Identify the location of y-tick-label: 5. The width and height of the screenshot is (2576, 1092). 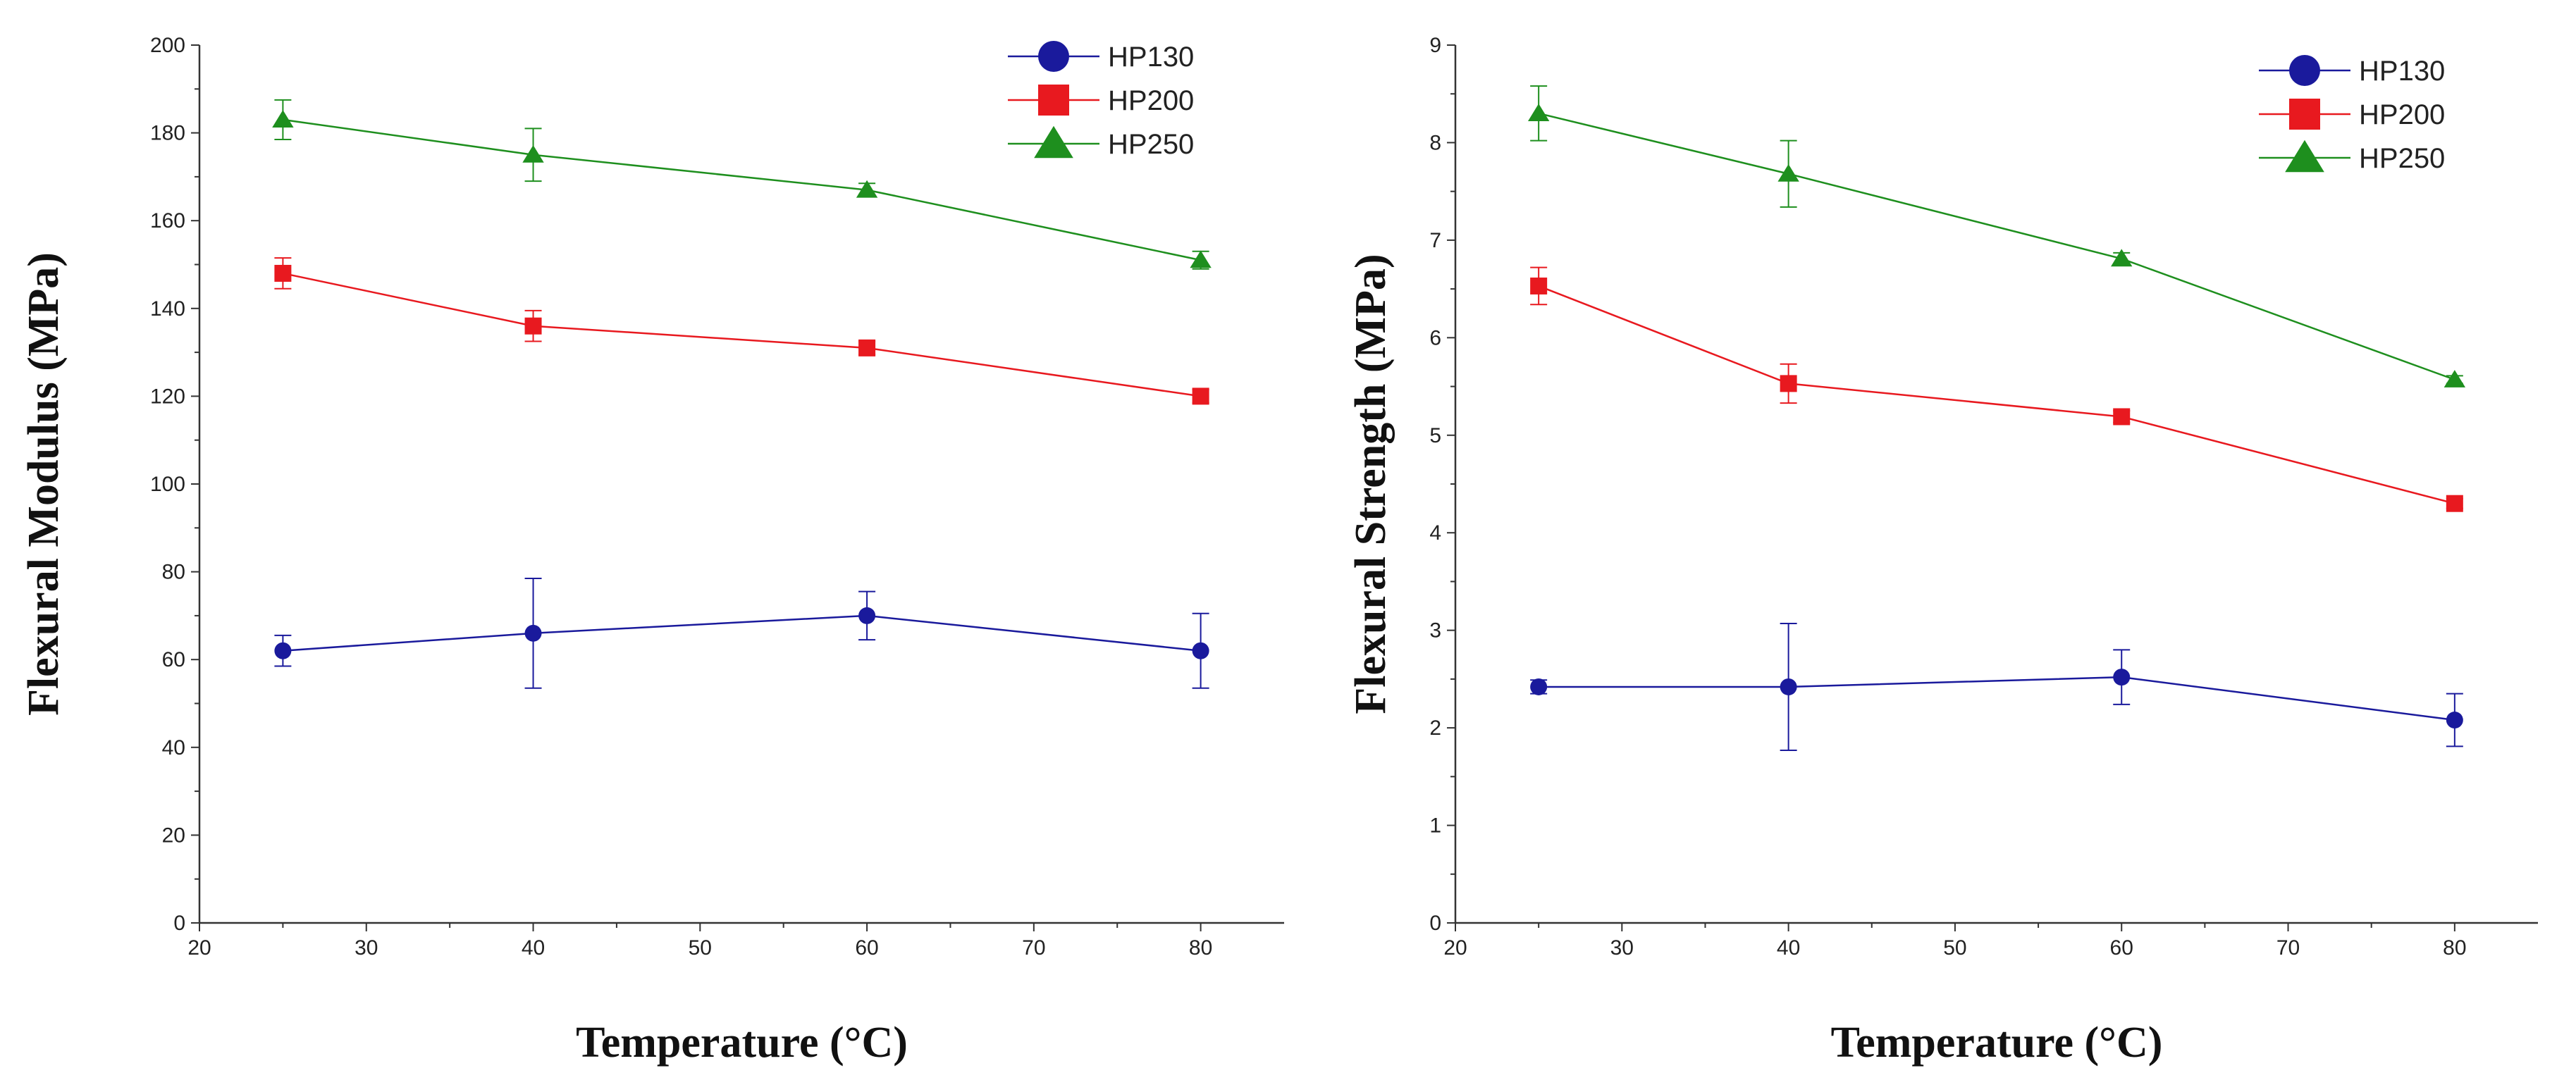
(1435, 435).